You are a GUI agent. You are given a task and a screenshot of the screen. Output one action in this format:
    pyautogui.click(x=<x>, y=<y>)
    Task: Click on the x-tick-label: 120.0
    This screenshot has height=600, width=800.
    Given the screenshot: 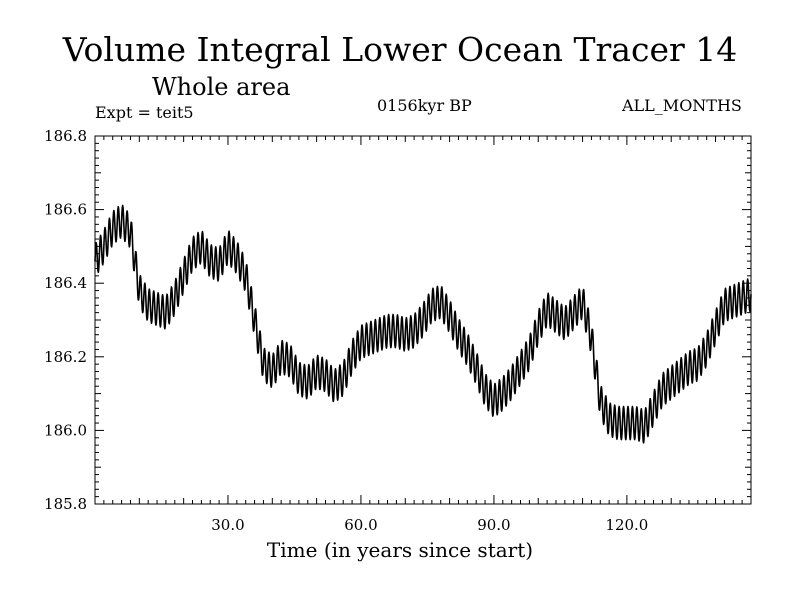 What is the action you would take?
    pyautogui.click(x=626, y=525)
    